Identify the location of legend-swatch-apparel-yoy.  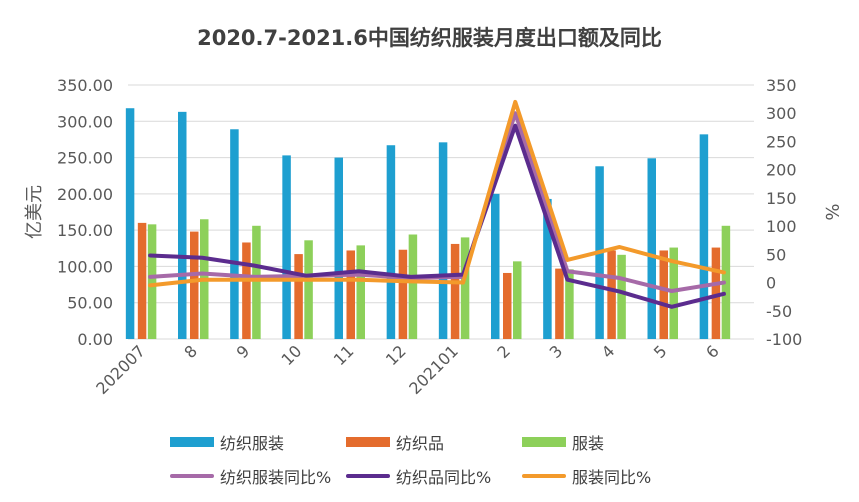
(544, 476).